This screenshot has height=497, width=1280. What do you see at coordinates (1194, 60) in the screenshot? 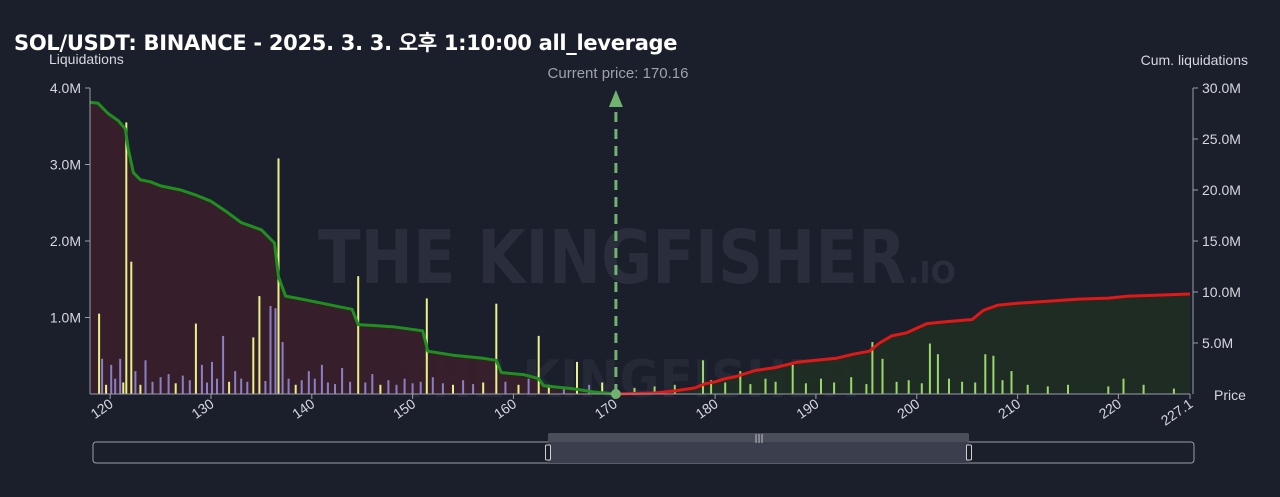
I see `right-axis-title: Cum. liquidations` at bounding box center [1194, 60].